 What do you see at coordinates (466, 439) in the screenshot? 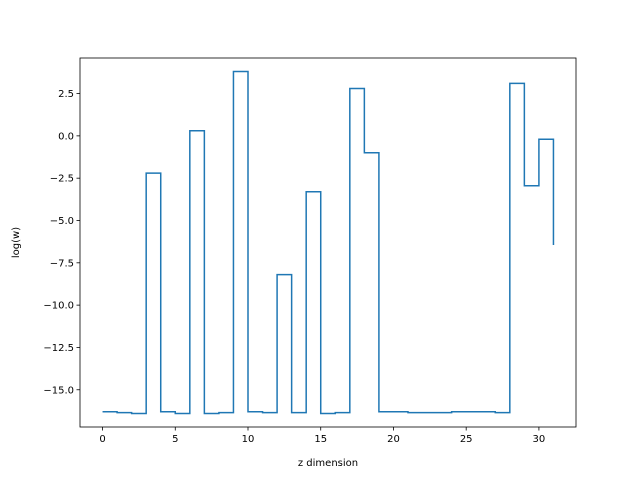
I see `x-tick-label: 25` at bounding box center [466, 439].